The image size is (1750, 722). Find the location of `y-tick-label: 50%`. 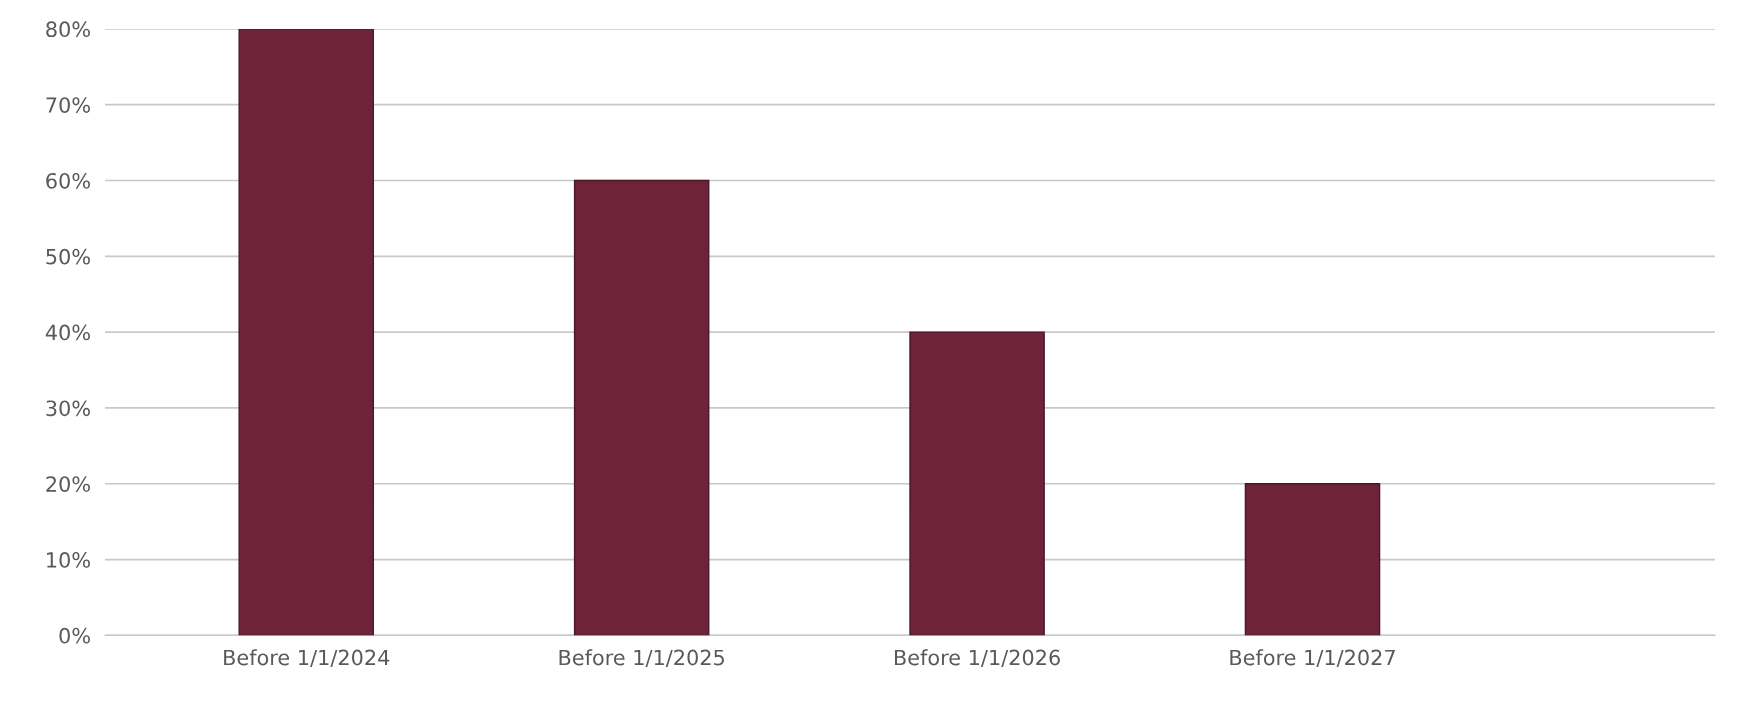

y-tick-label: 50% is located at coordinates (68, 256).